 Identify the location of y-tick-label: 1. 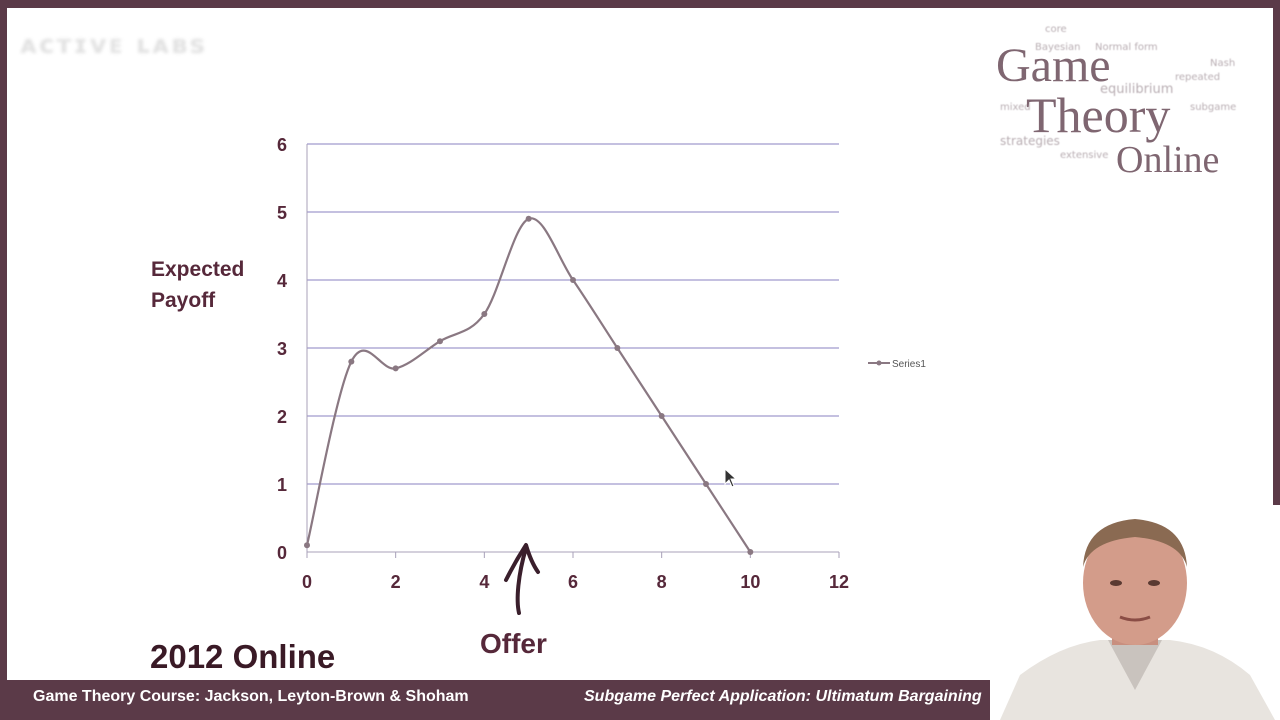
(282, 485).